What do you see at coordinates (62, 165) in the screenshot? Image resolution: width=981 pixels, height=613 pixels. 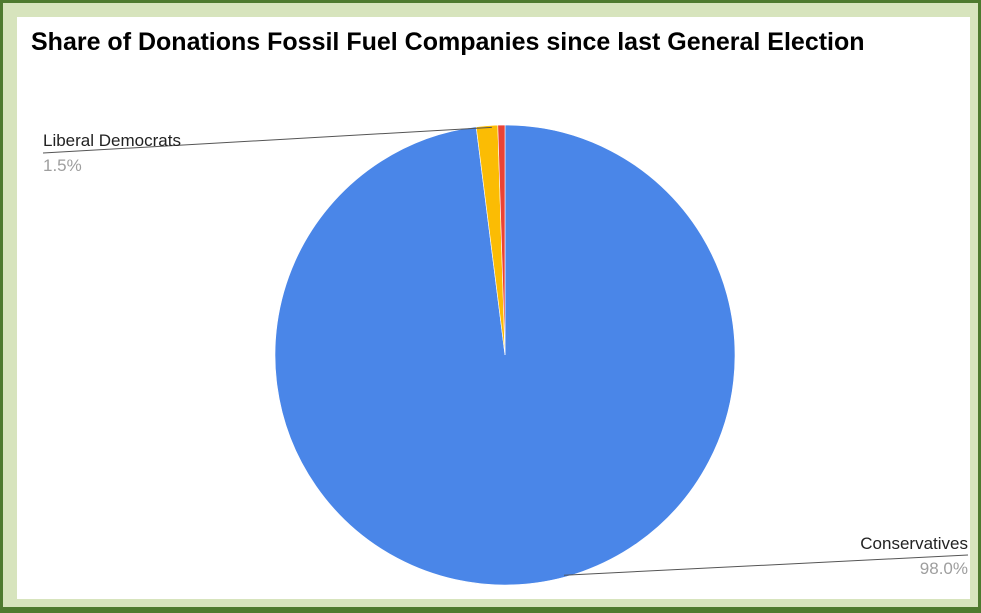 I see `slice-value-label: 1.5%` at bounding box center [62, 165].